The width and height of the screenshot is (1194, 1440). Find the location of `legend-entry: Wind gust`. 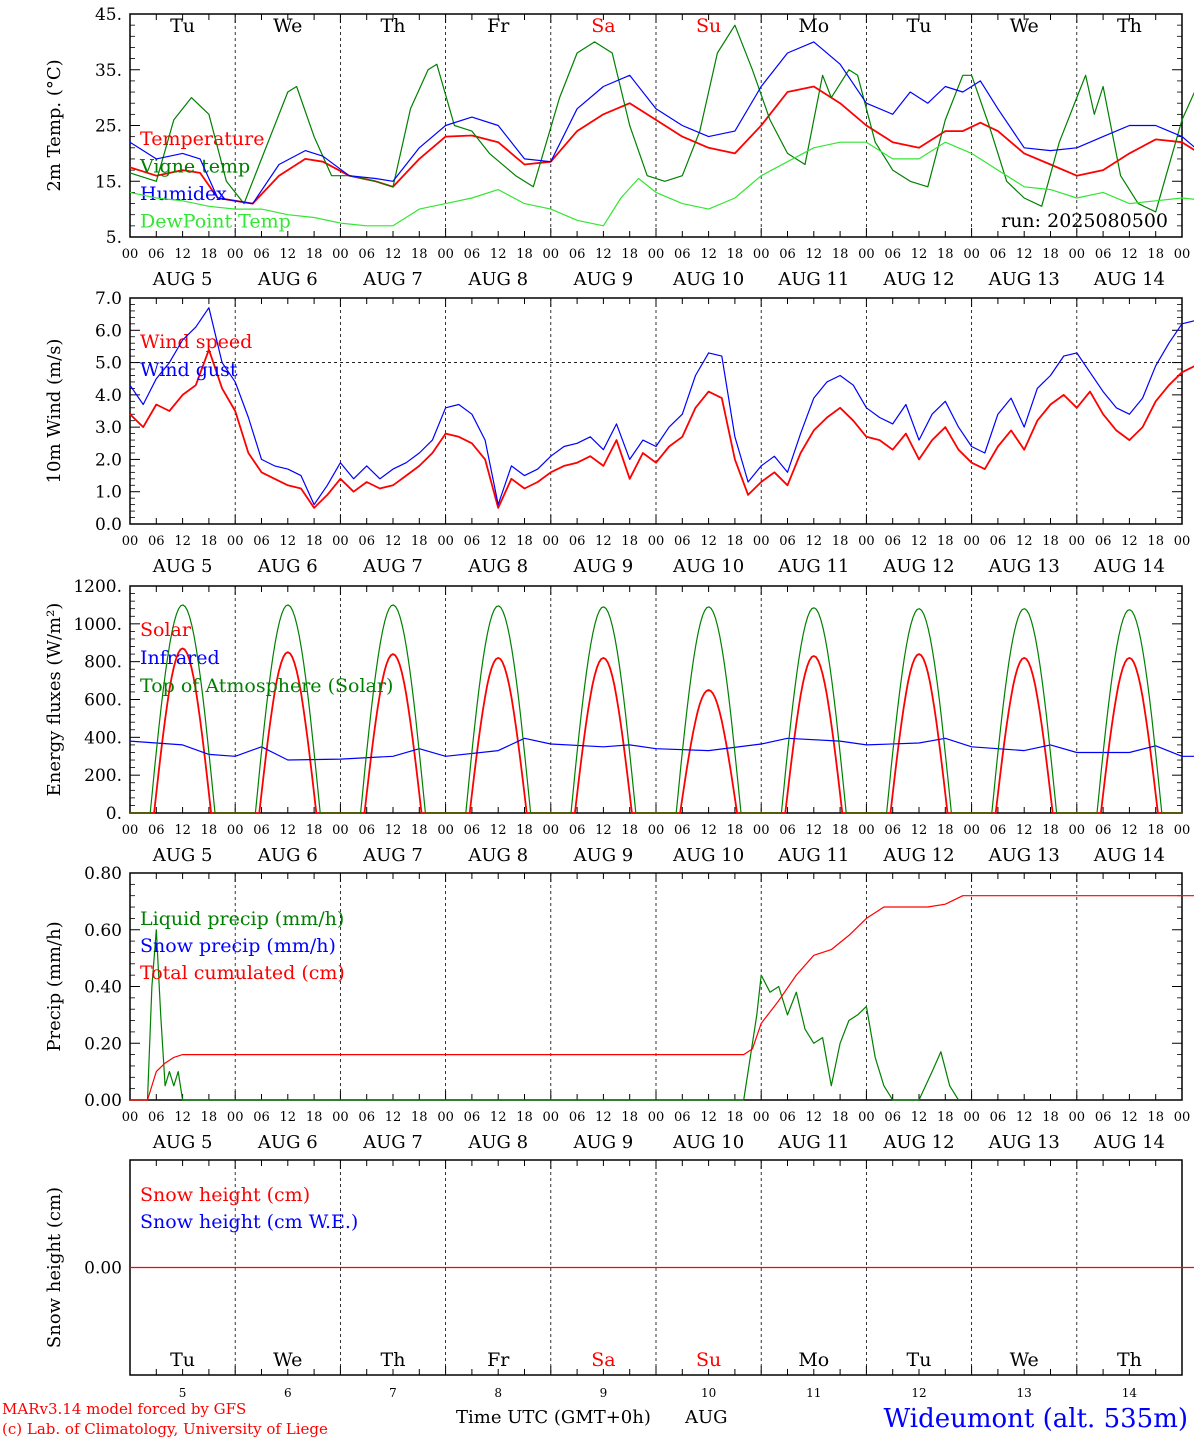

legend-entry: Wind gust is located at coordinates (189, 370).